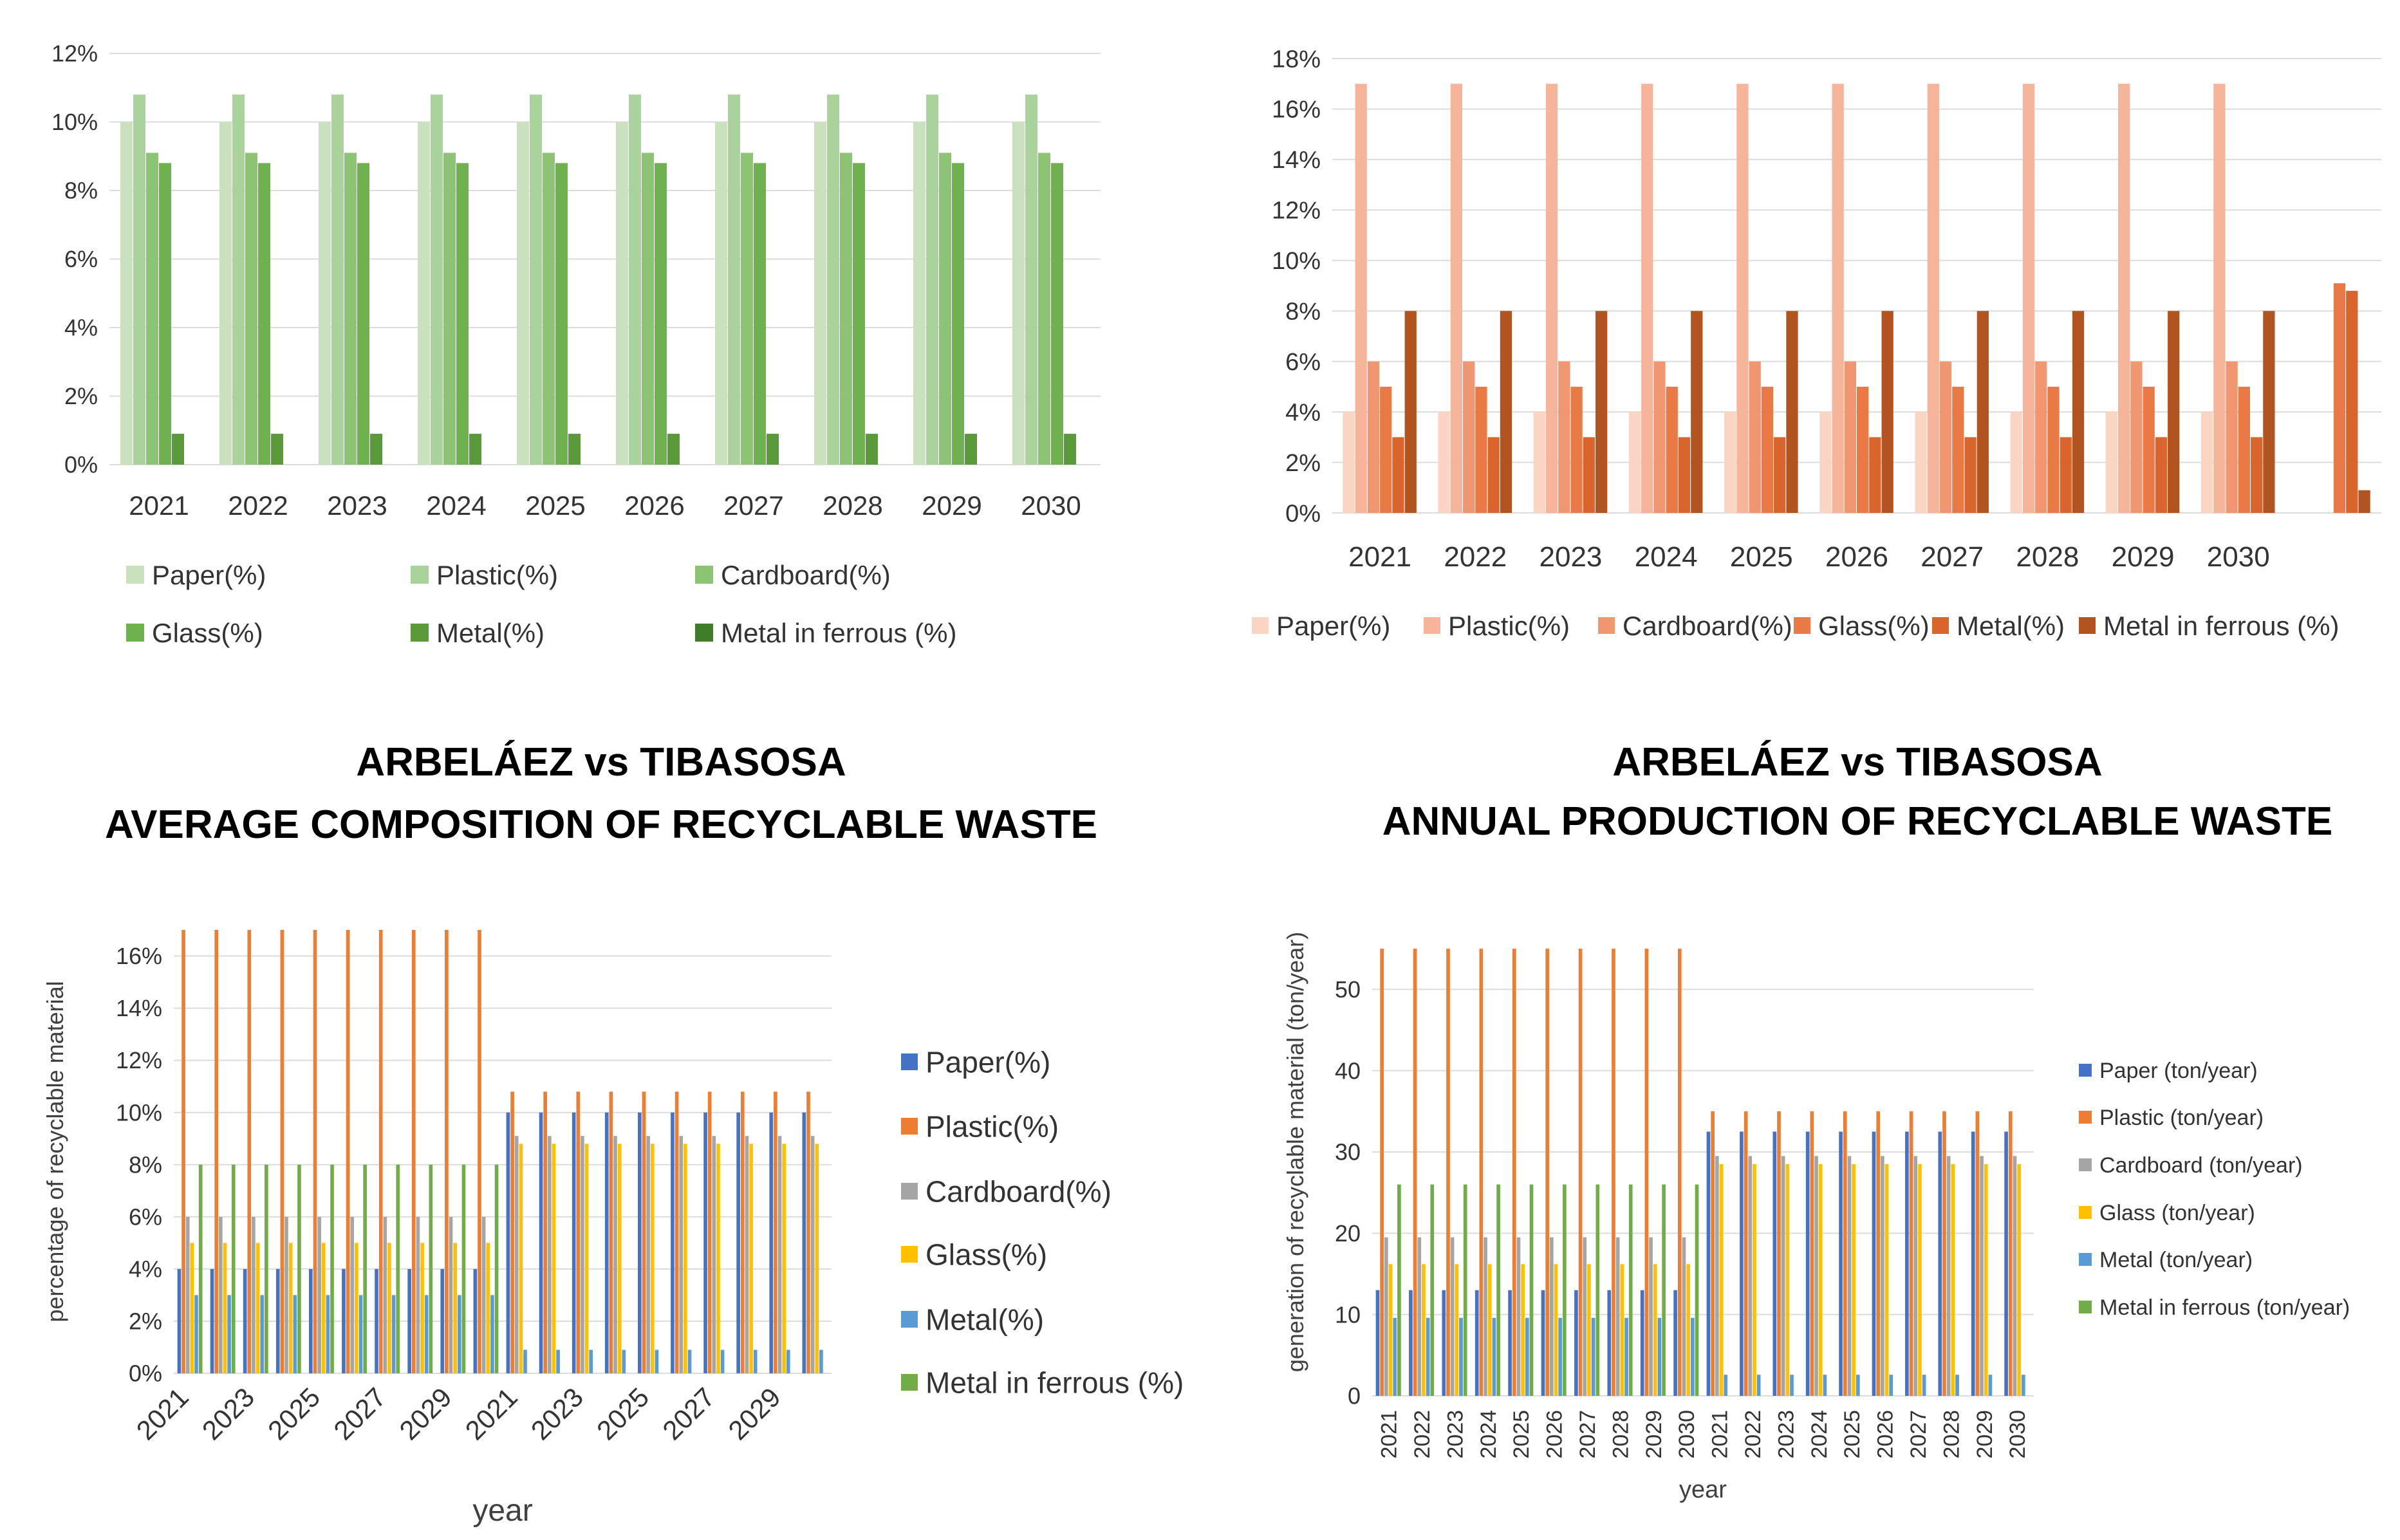 The image size is (2400, 1540). What do you see at coordinates (1874, 626) in the screenshot?
I see `legend-label: Glass(%)` at bounding box center [1874, 626].